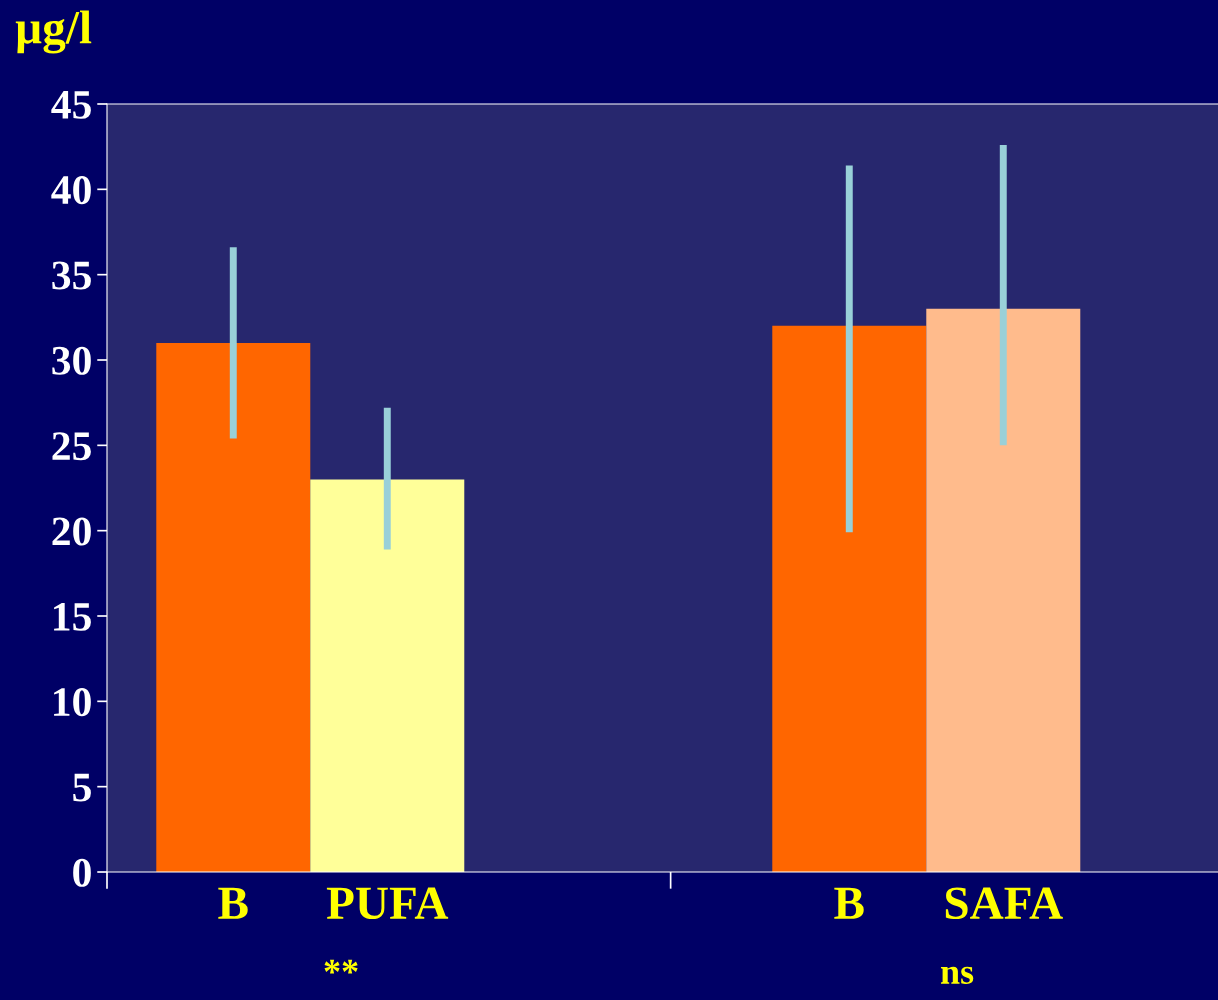  What do you see at coordinates (71, 531) in the screenshot?
I see `y-tick-label: 20` at bounding box center [71, 531].